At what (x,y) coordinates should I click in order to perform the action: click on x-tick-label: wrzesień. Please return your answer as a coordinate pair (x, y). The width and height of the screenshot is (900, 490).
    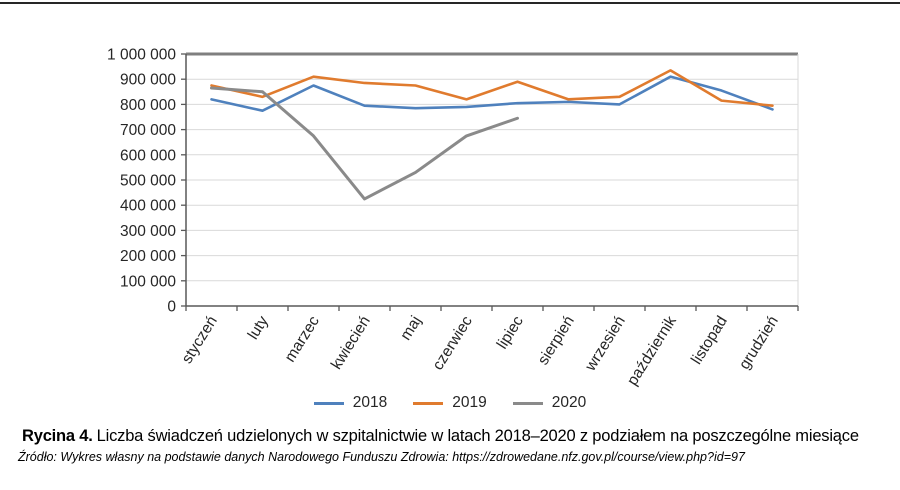
    Looking at the image, I should click on (605, 344).